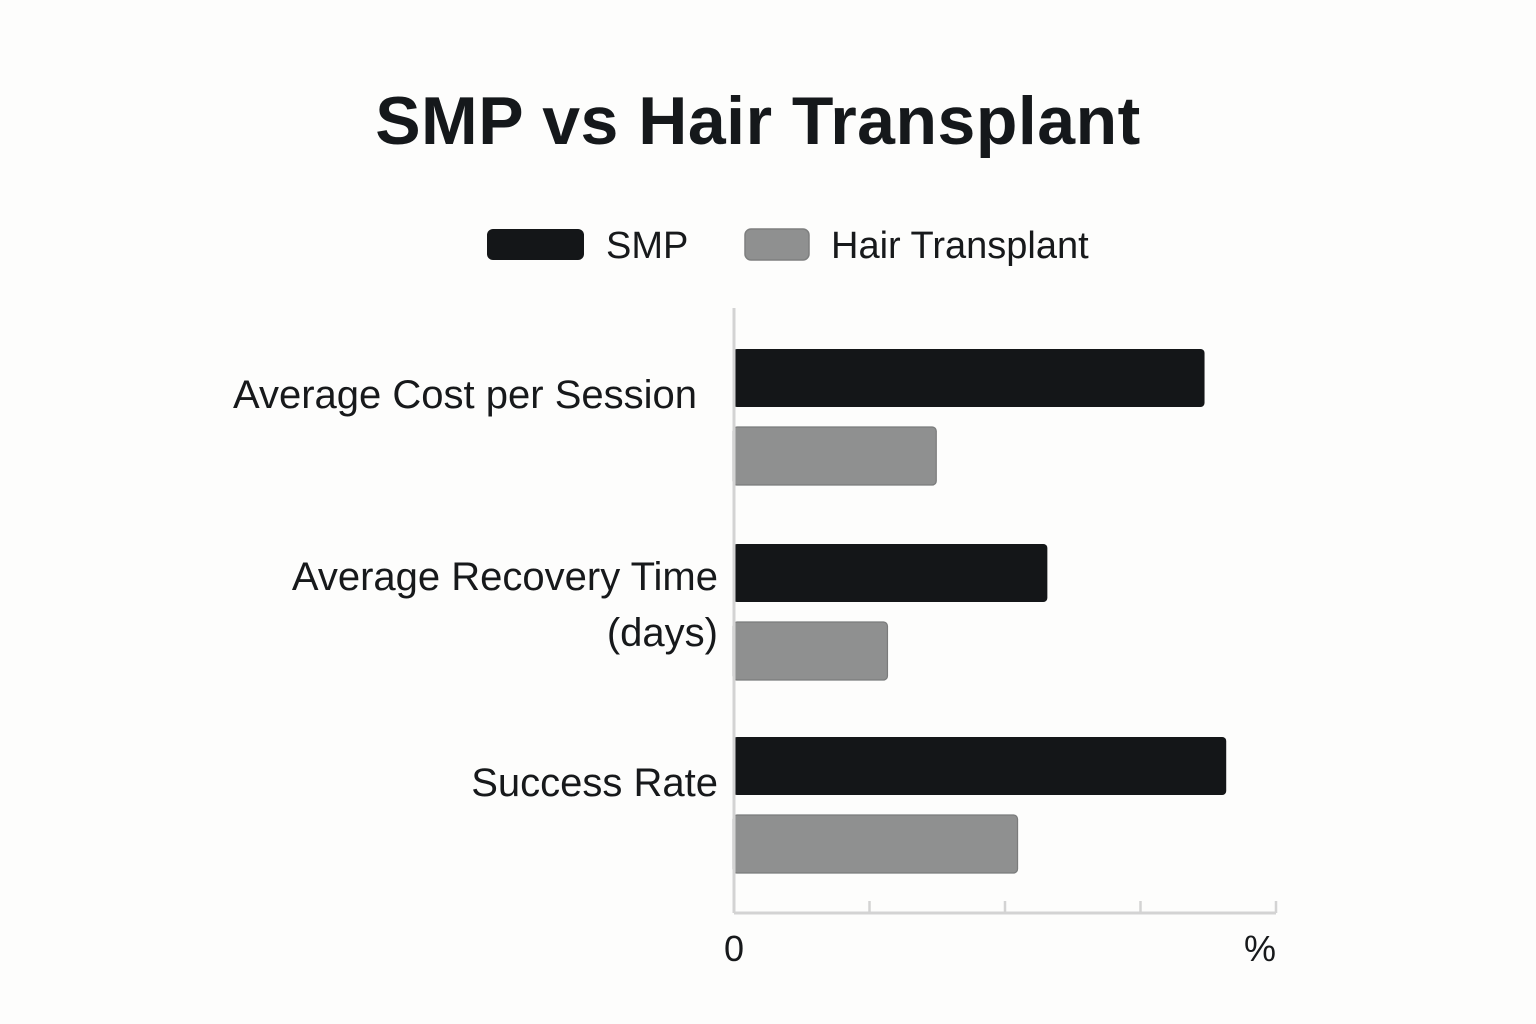  I want to click on legend-swatch-hair-transplant, so click(777, 244).